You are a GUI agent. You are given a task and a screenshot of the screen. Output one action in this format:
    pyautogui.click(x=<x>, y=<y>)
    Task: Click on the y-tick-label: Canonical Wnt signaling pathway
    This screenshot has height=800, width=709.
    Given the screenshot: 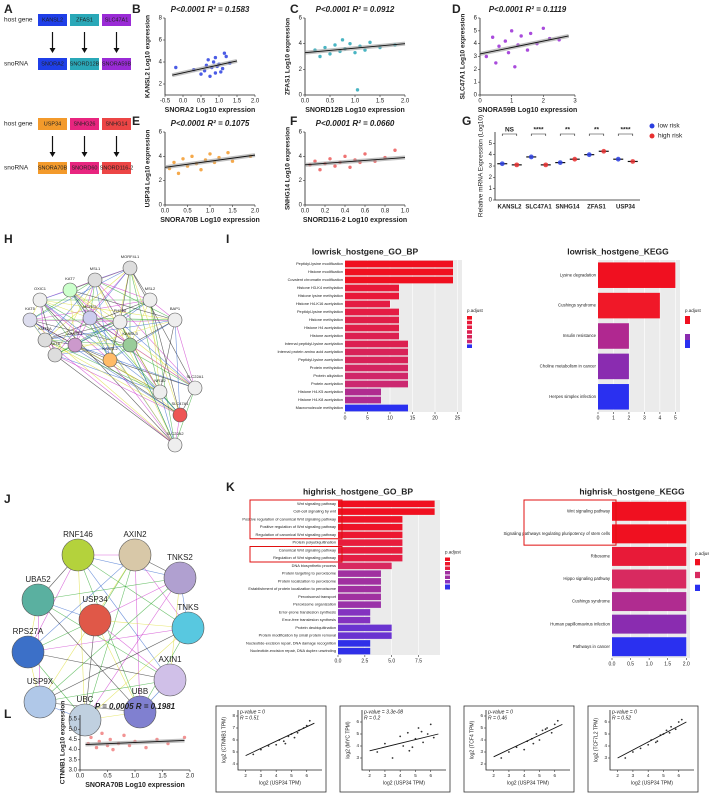 What is the action you would take?
    pyautogui.click(x=307, y=549)
    